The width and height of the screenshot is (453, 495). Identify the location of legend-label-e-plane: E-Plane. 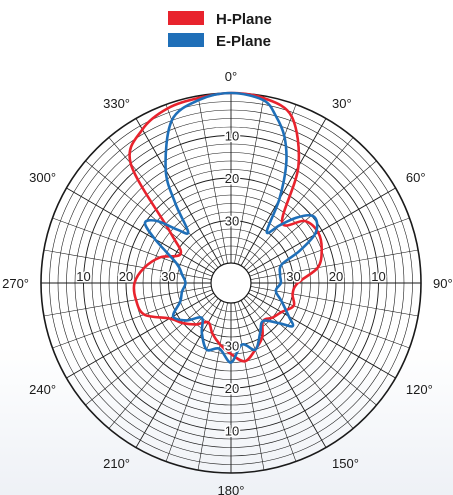
(243, 41).